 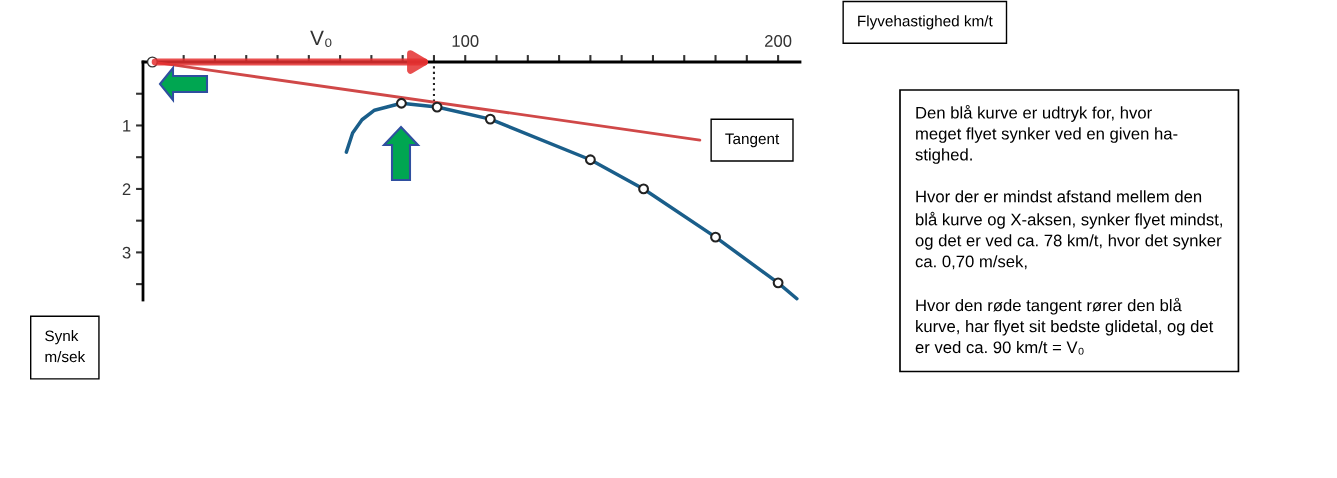 What do you see at coordinates (752, 140) in the screenshot?
I see `annotation: Tangent` at bounding box center [752, 140].